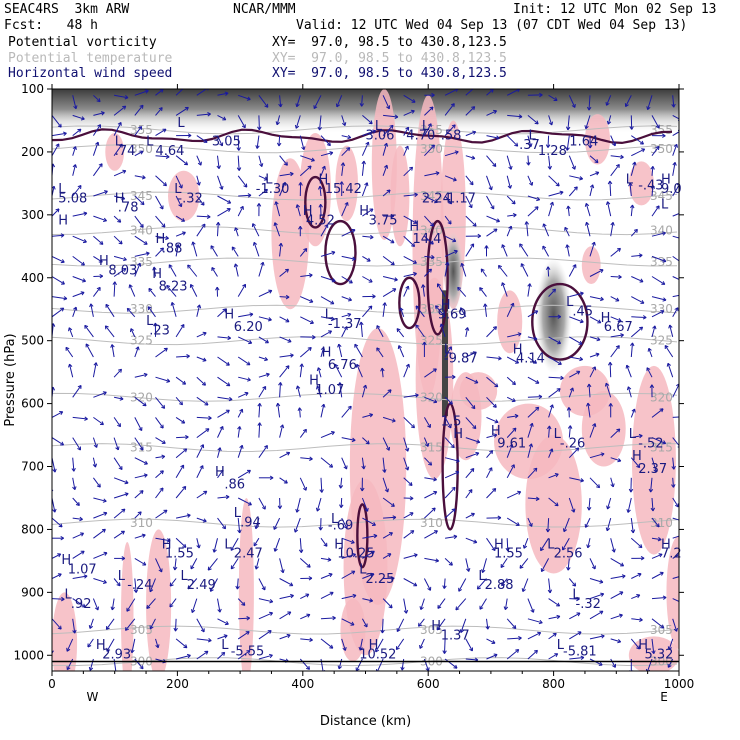 This screenshot has height=740, width=740. What do you see at coordinates (380, 135) in the screenshot?
I see `extremum-value: 3.06` at bounding box center [380, 135].